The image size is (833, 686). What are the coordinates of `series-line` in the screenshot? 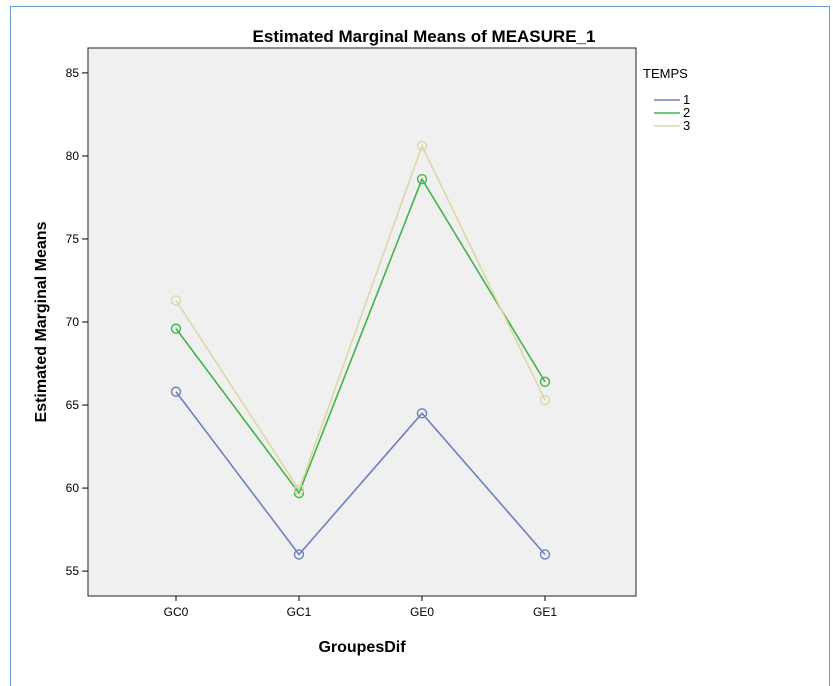 It's located at (360, 473).